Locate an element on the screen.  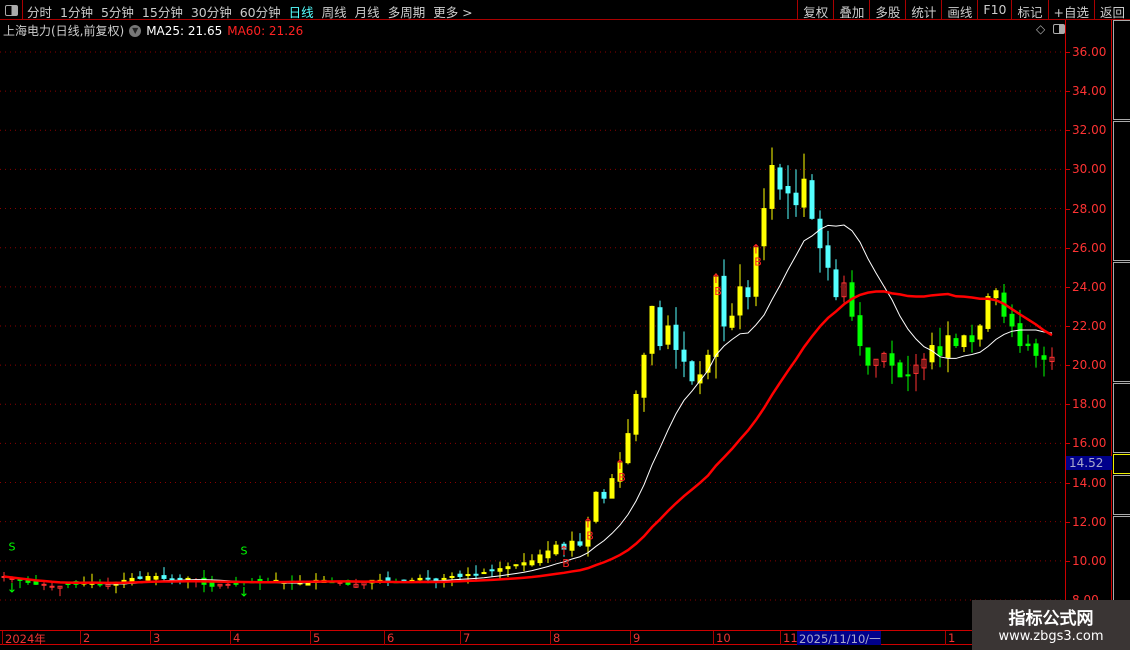
down-arrow-icon: ↓ is located at coordinates (244, 592).